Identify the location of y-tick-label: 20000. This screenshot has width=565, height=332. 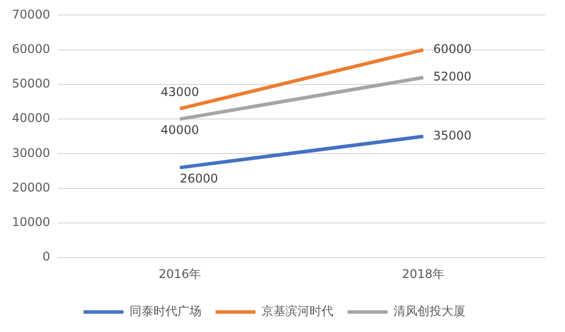
(31, 187).